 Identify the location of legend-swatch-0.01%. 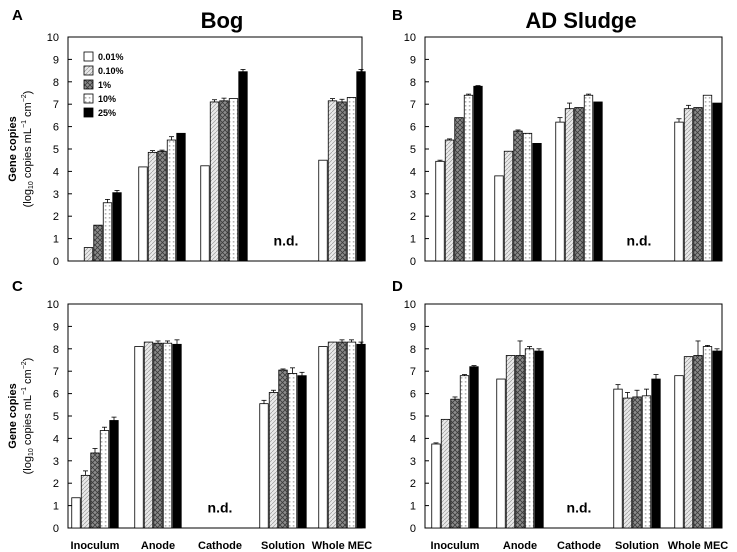
(88, 56).